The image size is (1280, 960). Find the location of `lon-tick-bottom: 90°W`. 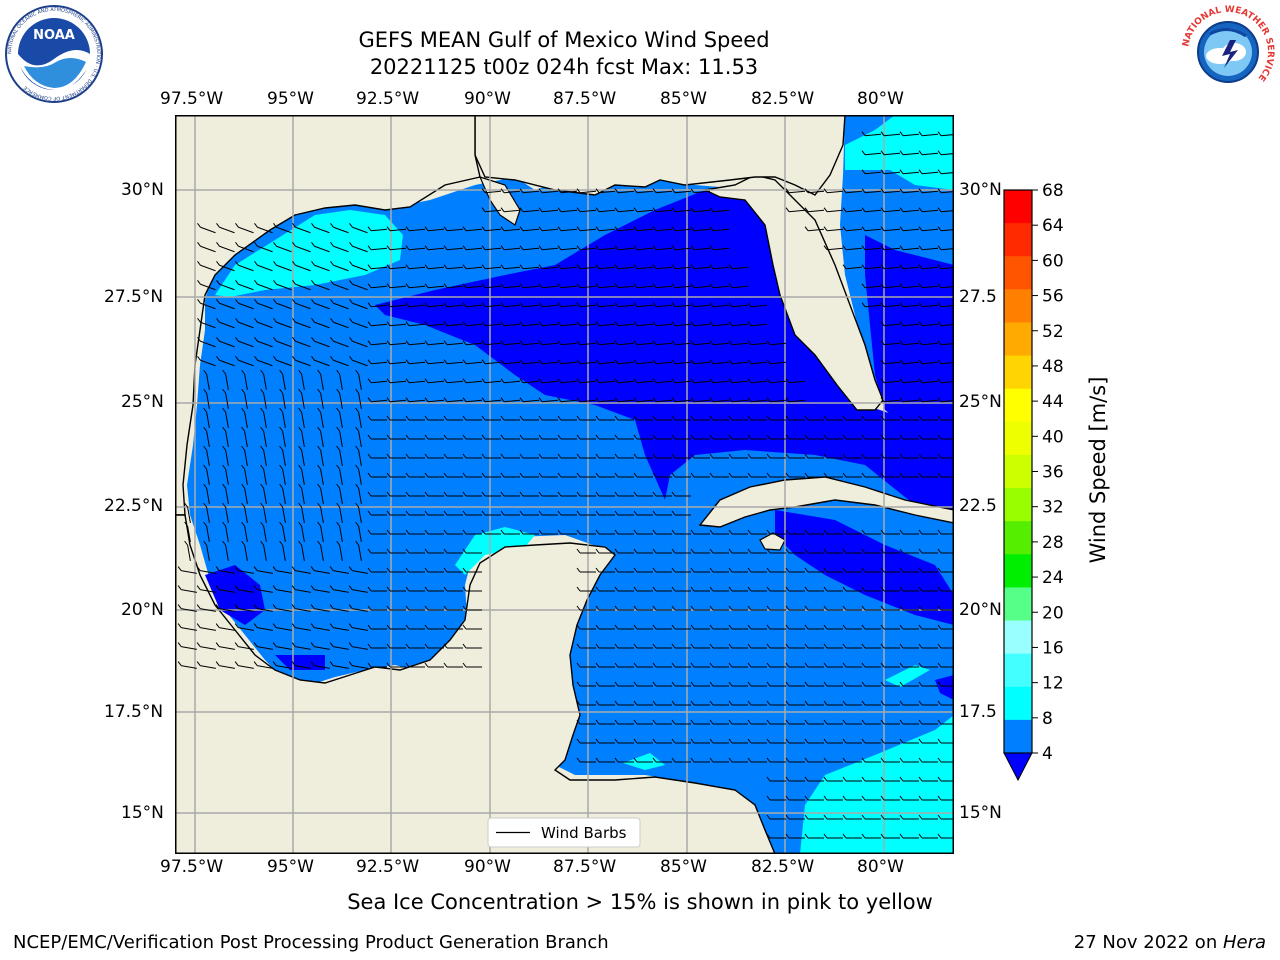

lon-tick-bottom: 90°W is located at coordinates (487, 867).